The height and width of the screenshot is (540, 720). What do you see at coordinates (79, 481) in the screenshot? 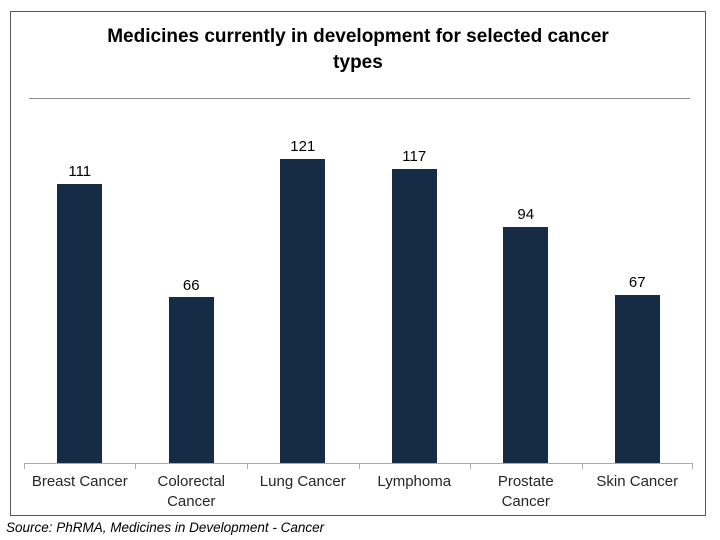
I see `category-label: Breast Cancer` at bounding box center [79, 481].